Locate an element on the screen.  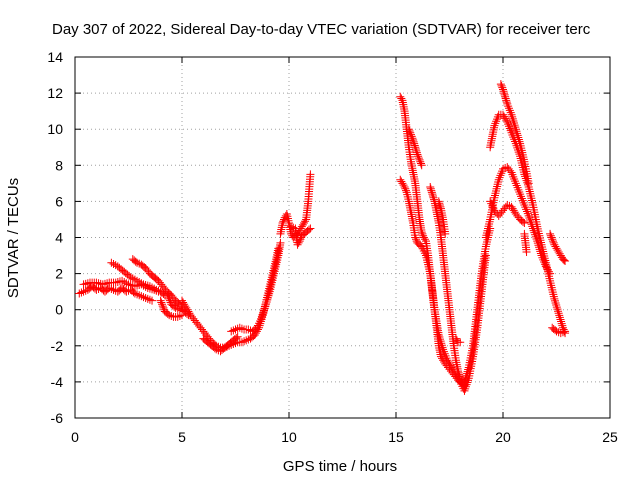
y-tick-label: 12 is located at coordinates (55, 93).